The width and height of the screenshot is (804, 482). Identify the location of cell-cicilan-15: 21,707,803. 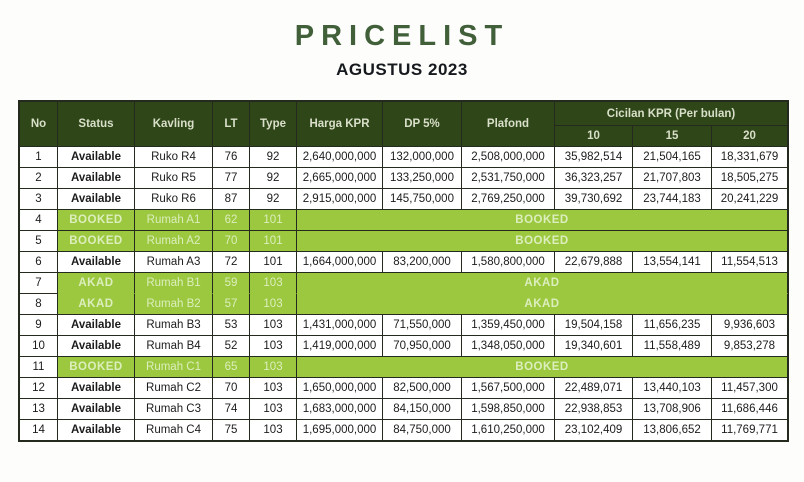
(672, 178).